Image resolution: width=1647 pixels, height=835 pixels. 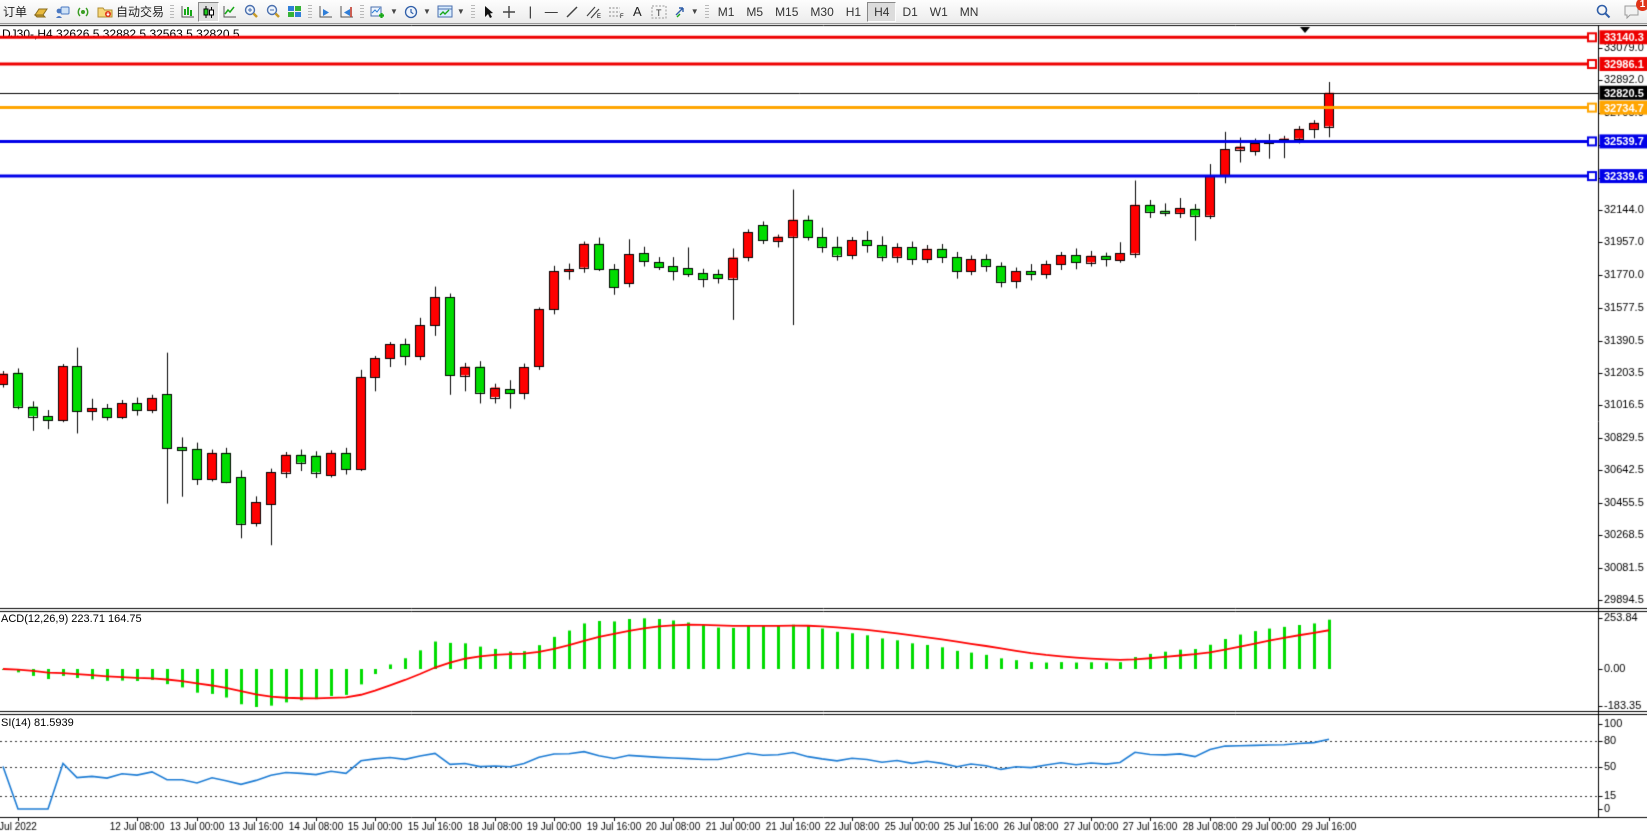 I want to click on timeframe-button-M1: M1, so click(x=726, y=11).